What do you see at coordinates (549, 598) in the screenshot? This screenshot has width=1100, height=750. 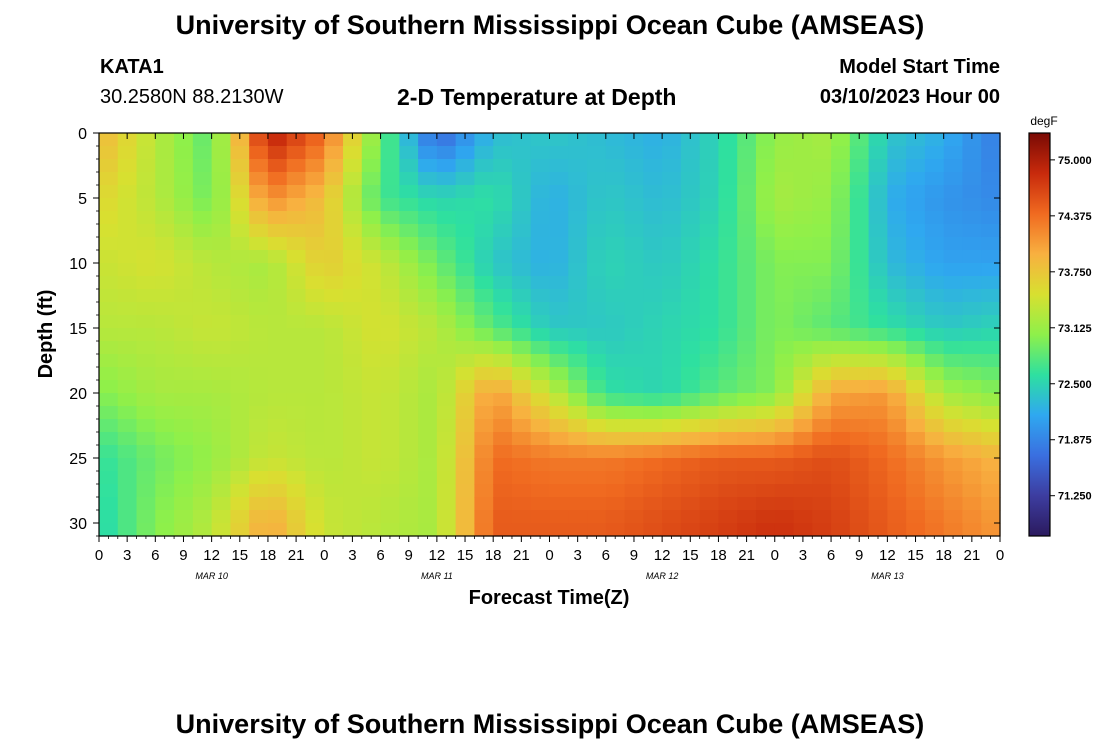 I see `x-axis-label: Forecast Time(Z)` at bounding box center [549, 598].